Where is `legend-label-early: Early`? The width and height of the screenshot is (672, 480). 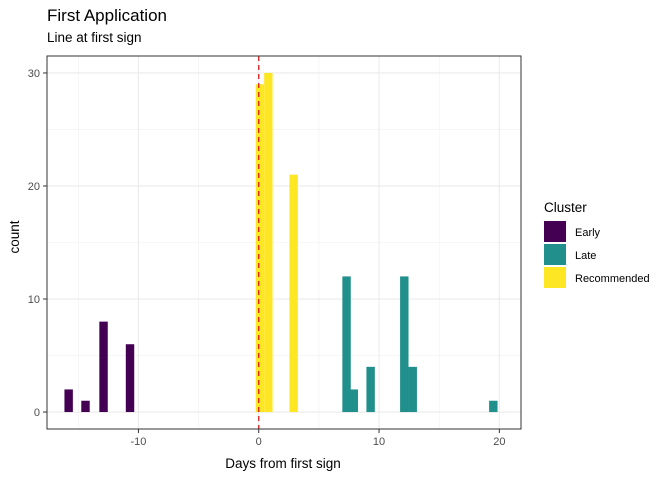
legend-label-early: Early is located at coordinates (588, 233).